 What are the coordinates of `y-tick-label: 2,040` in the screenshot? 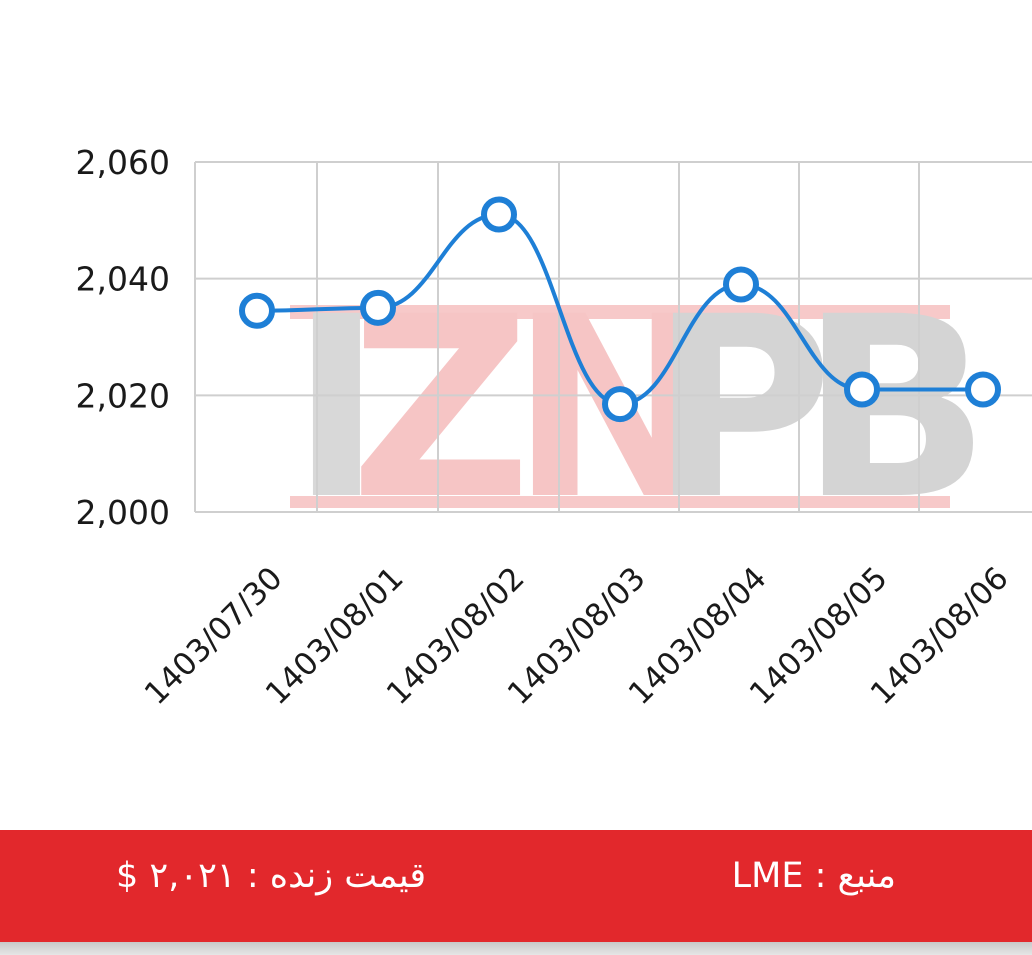 It's located at (123, 279).